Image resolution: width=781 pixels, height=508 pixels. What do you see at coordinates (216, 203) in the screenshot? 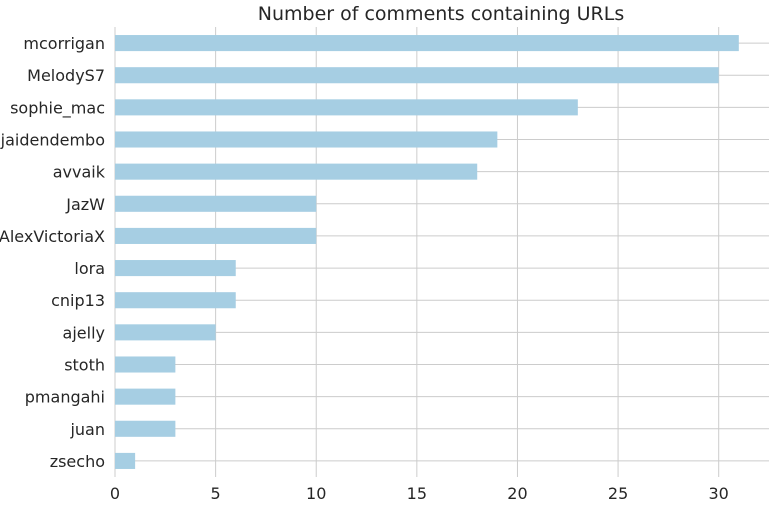
I see `bar-JazW` at bounding box center [216, 203].